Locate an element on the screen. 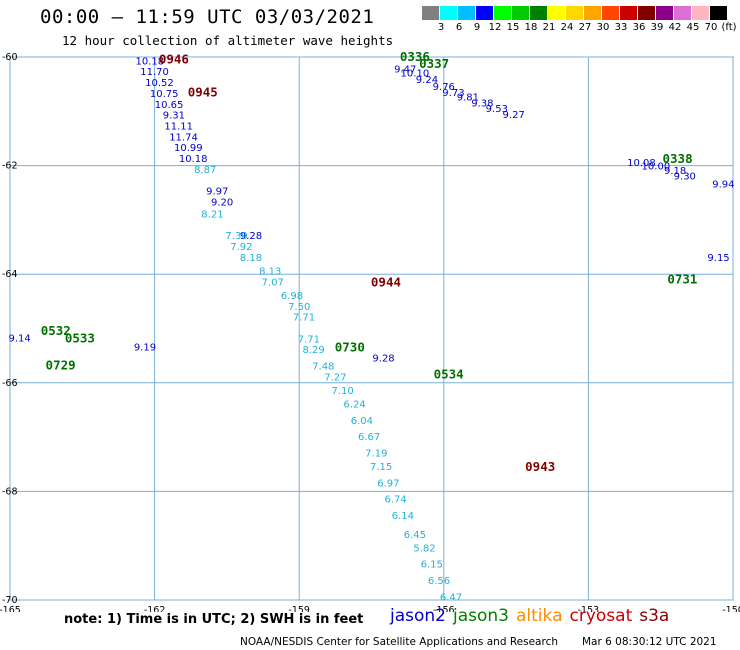 The height and width of the screenshot is (650, 740). swh-value-label: 6.04 is located at coordinates (362, 421).